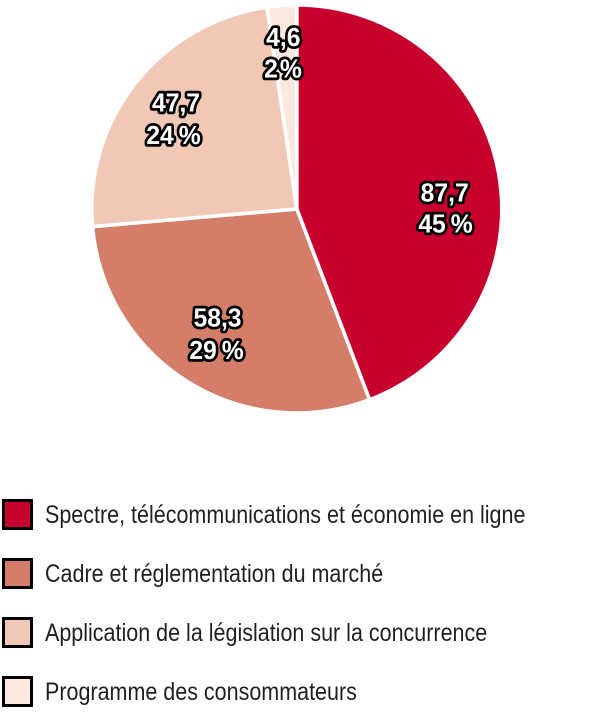 This screenshot has width=600, height=712. Describe the element at coordinates (445, 193) in the screenshot. I see `svg-text: 87,7` at that location.